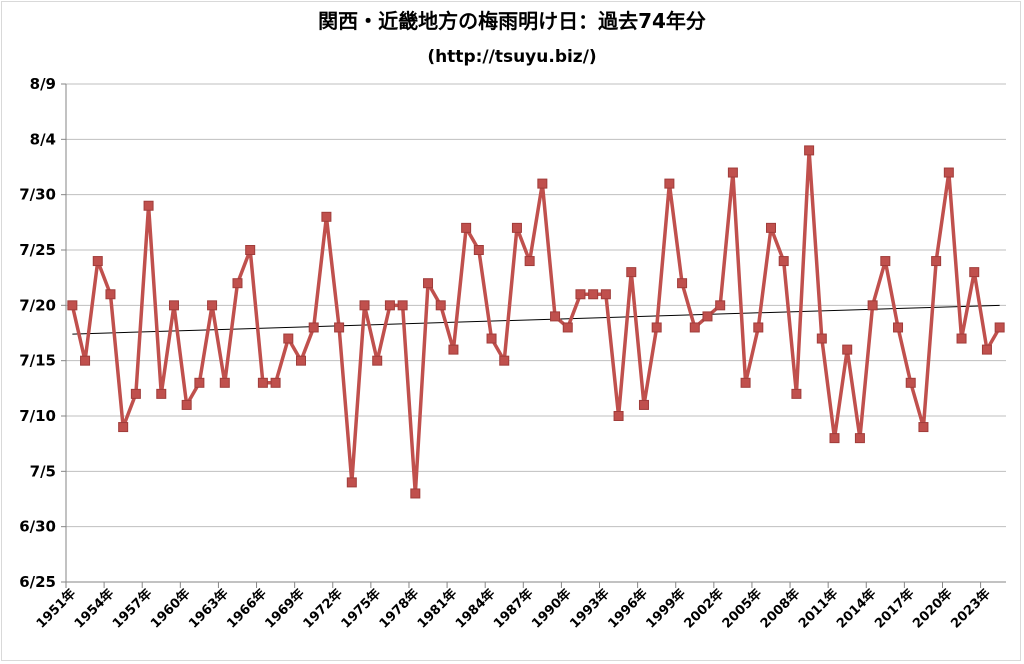 Image resolution: width=1024 pixels, height=664 pixels. Describe the element at coordinates (551, 609) in the screenshot. I see `x-tick-label: 1990年` at that location.